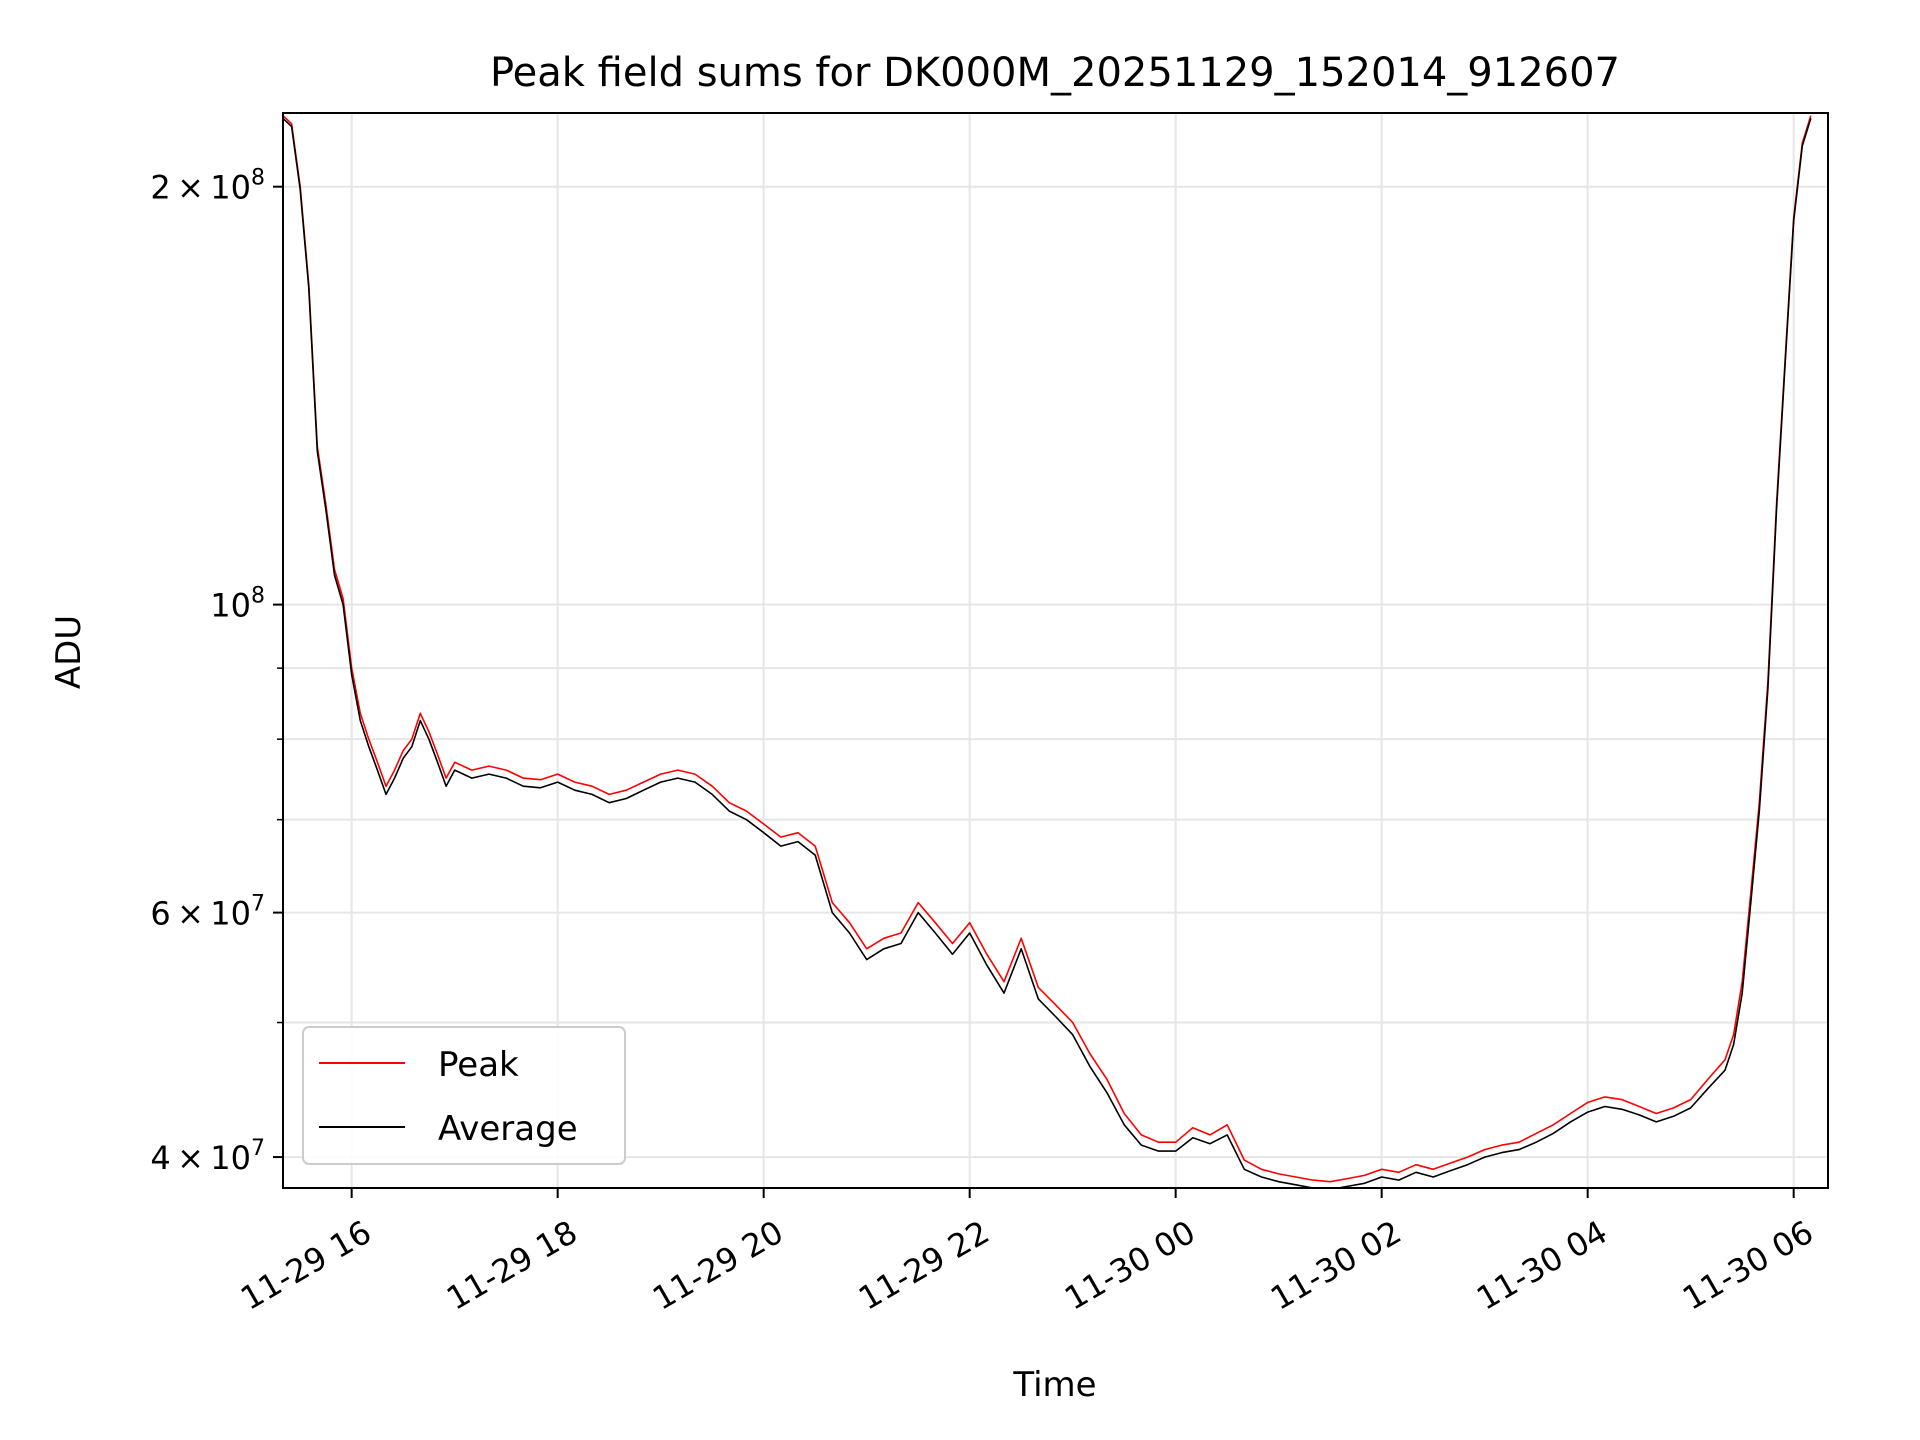 The width and height of the screenshot is (1920, 1440). I want to click on y-axis-ticks: 4 × 107 6 × 107 108 2 × 108, so click(216, 671).